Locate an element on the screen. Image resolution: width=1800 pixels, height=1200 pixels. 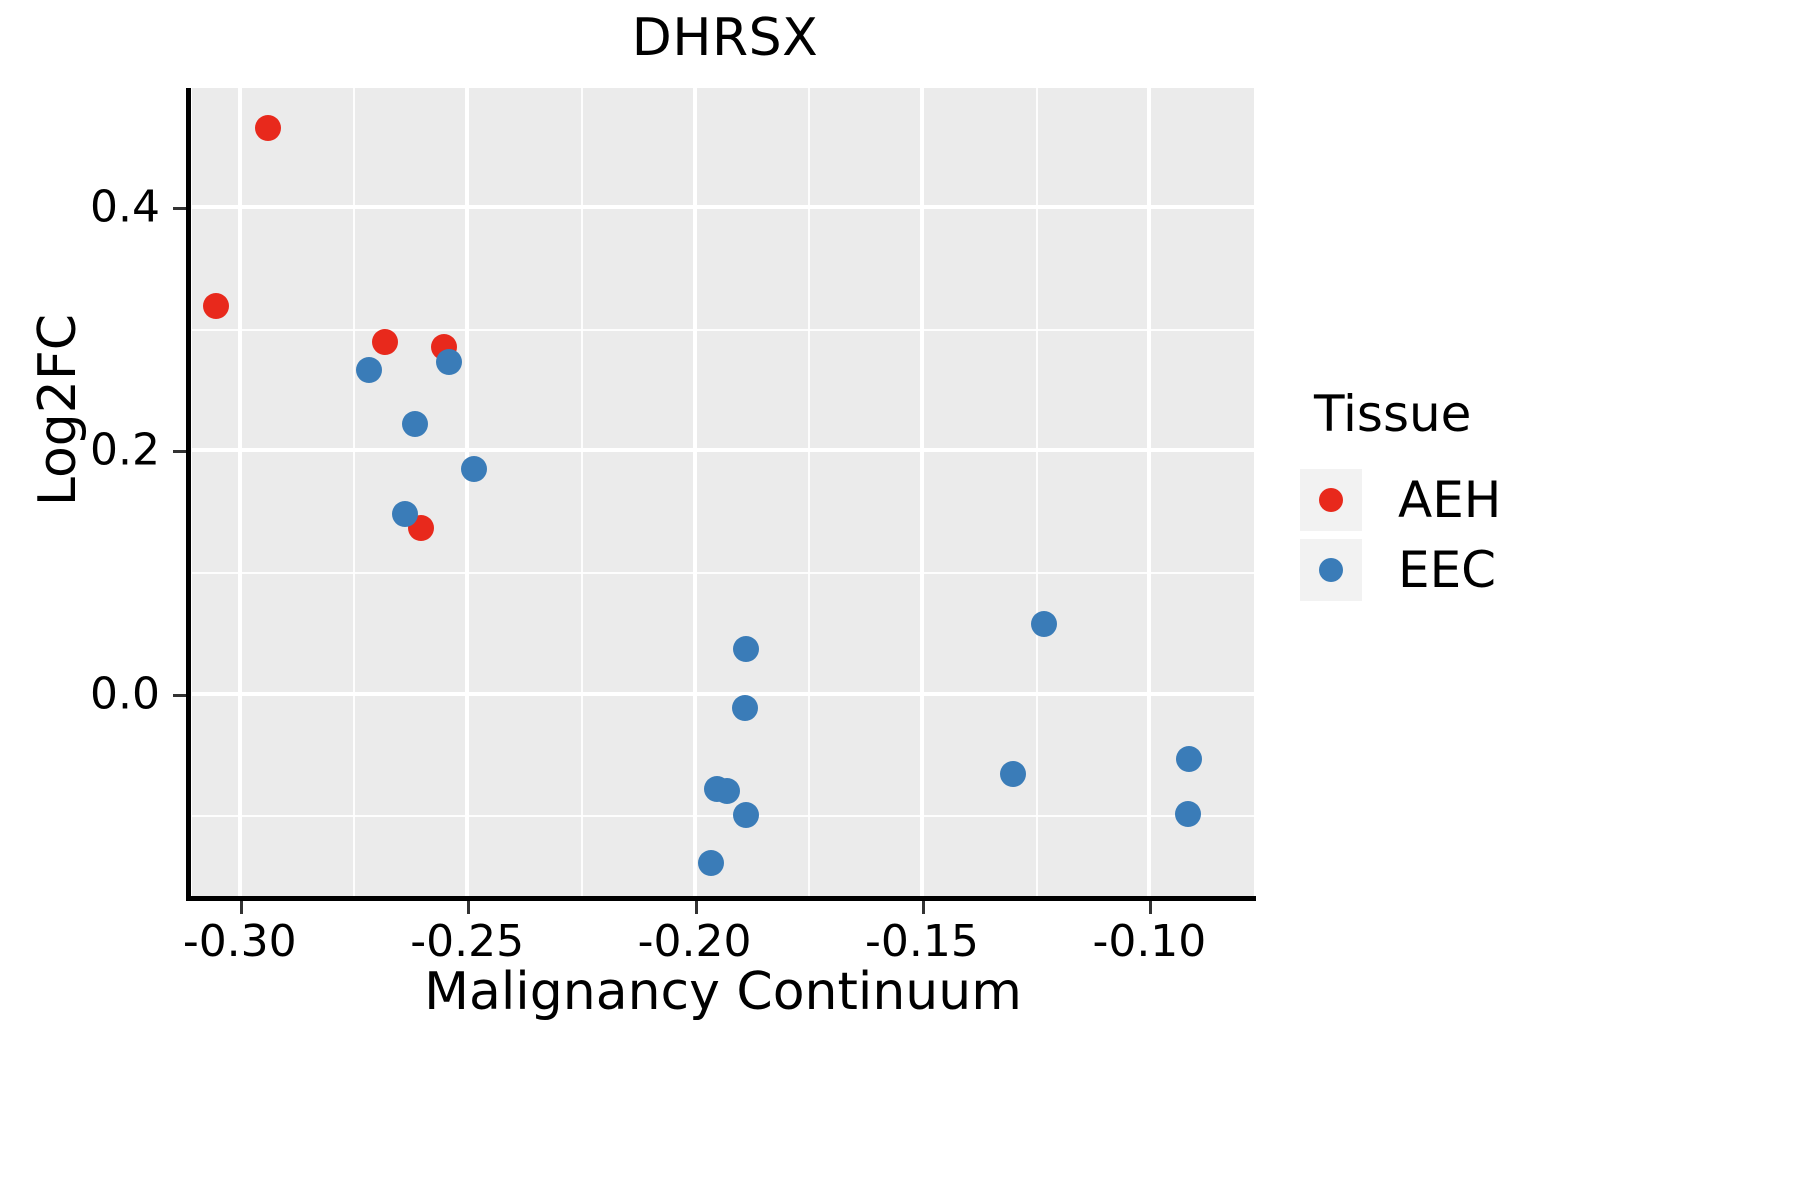
legend: Tissue AEH EEC is located at coordinates (1540, 497).